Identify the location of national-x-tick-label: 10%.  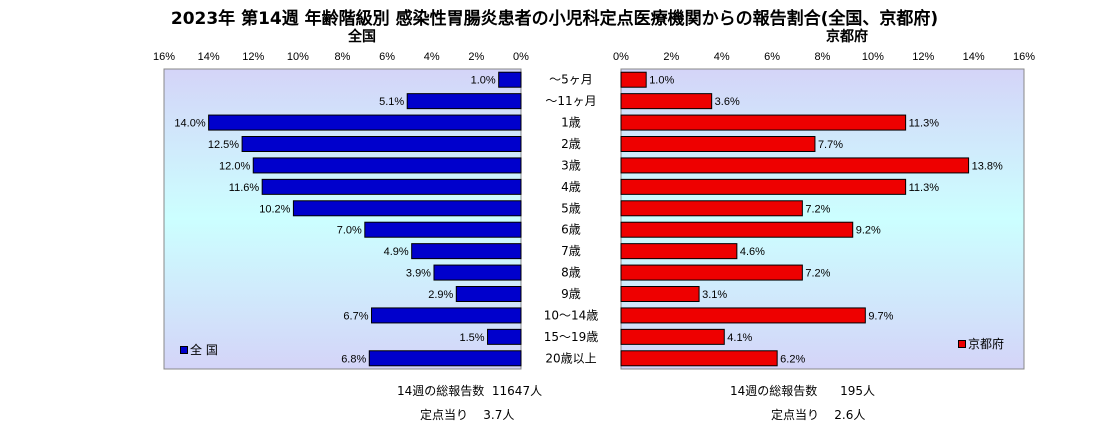
(298, 57).